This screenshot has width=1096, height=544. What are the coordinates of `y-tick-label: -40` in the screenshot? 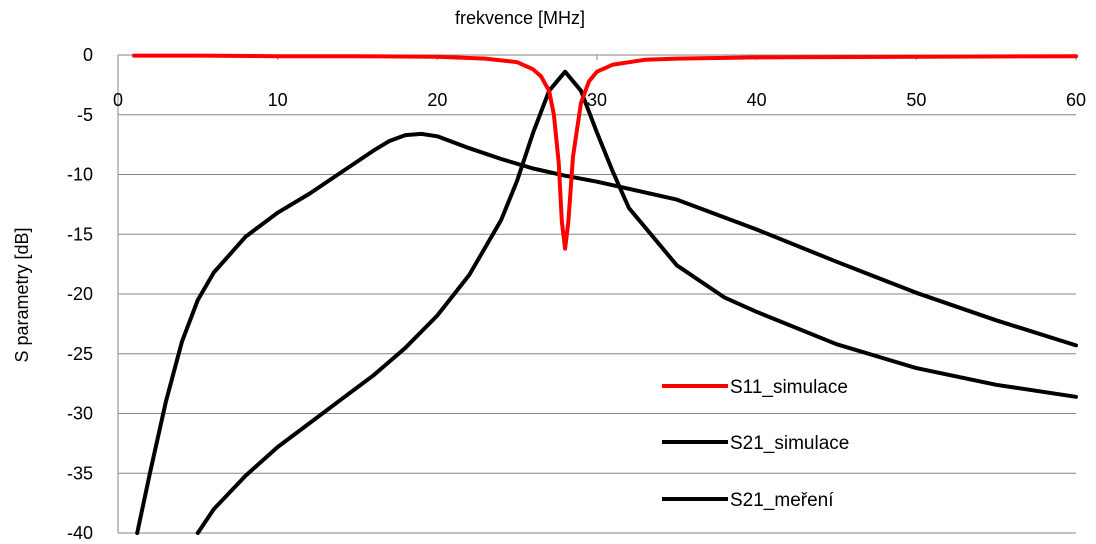 It's located at (80, 533).